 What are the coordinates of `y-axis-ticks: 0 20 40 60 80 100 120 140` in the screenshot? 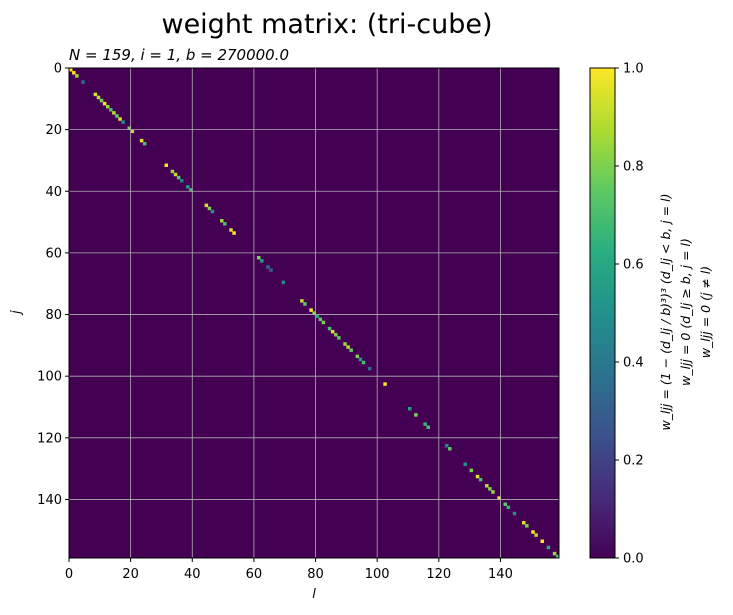 It's located at (53, 285).